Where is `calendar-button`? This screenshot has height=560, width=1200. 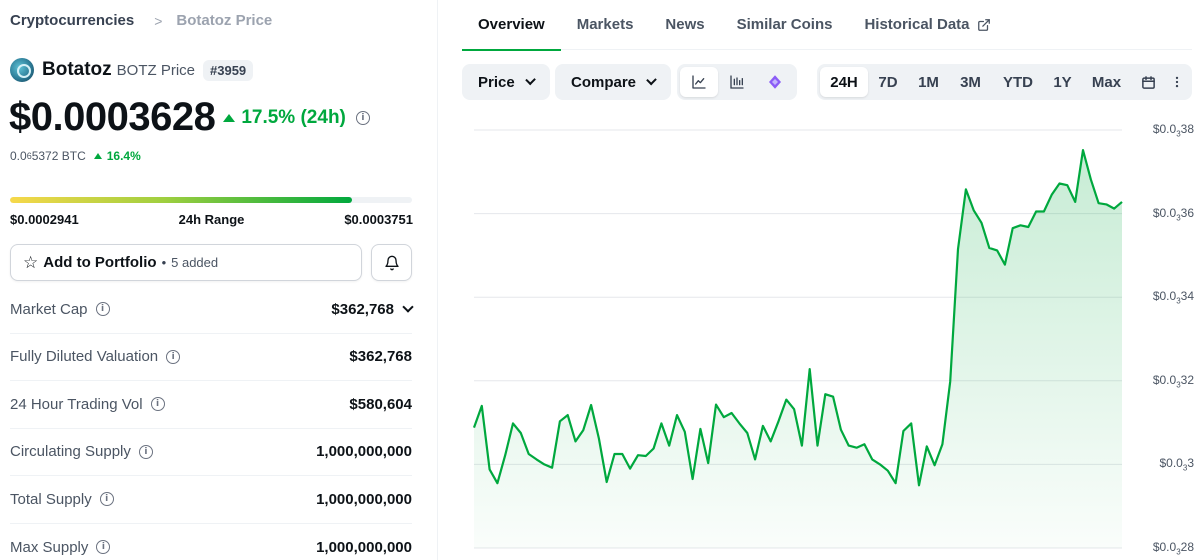
calendar-button is located at coordinates (1148, 82).